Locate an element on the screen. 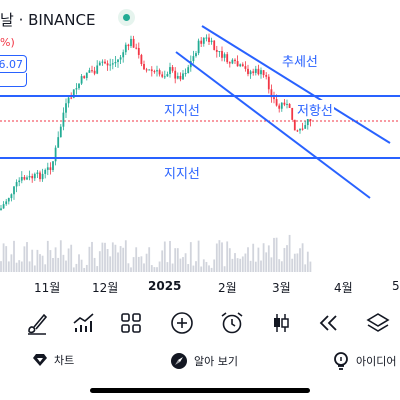 Image resolution: width=400 pixels, height=400 pixels. market-status-icon is located at coordinates (126, 17).